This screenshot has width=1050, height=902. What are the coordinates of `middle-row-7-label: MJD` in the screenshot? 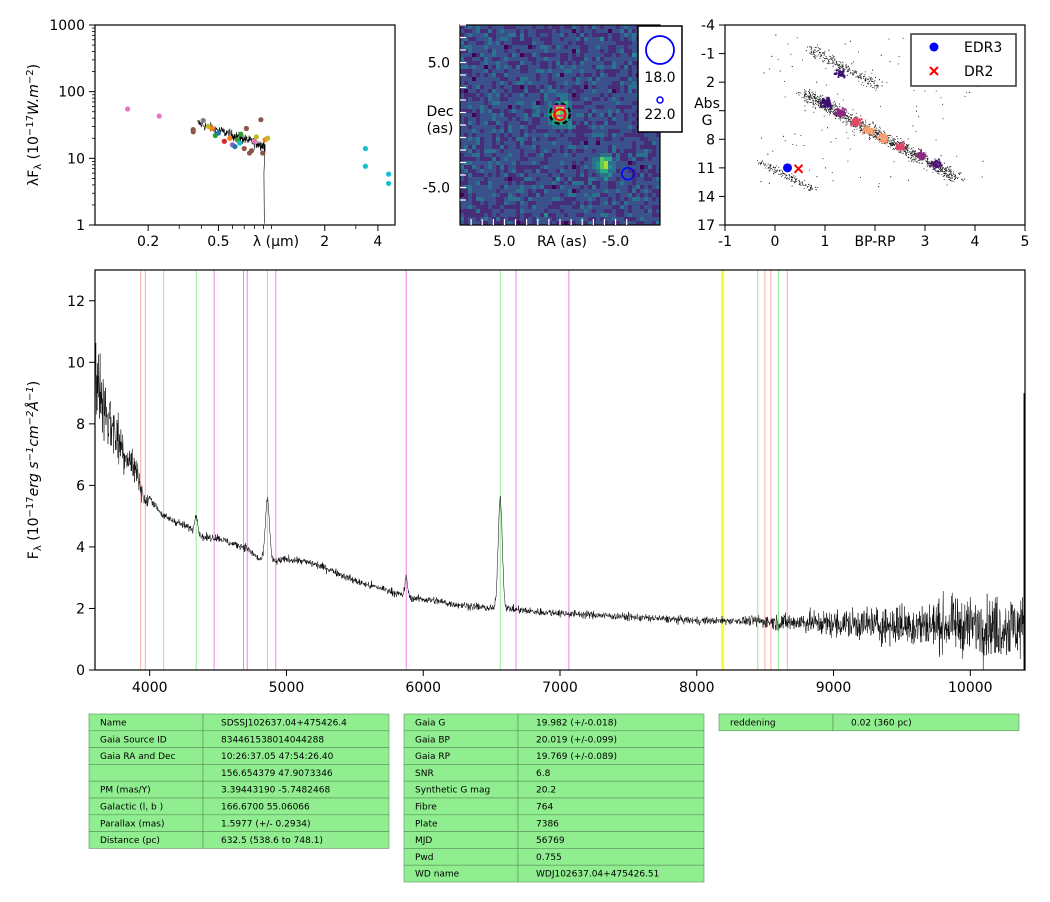 It's located at (423, 841).